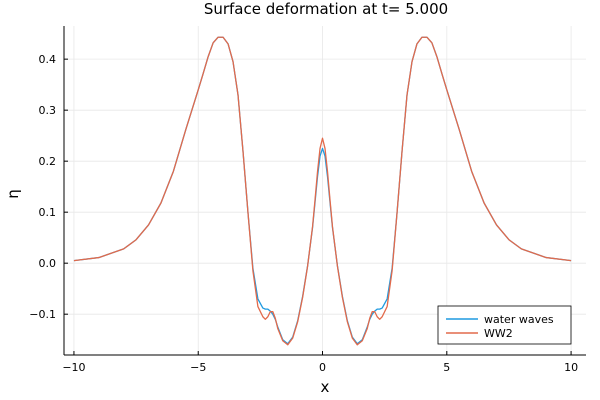 This screenshot has height=400, width=600. Describe the element at coordinates (322, 367) in the screenshot. I see `x-tick-label: 0` at that location.